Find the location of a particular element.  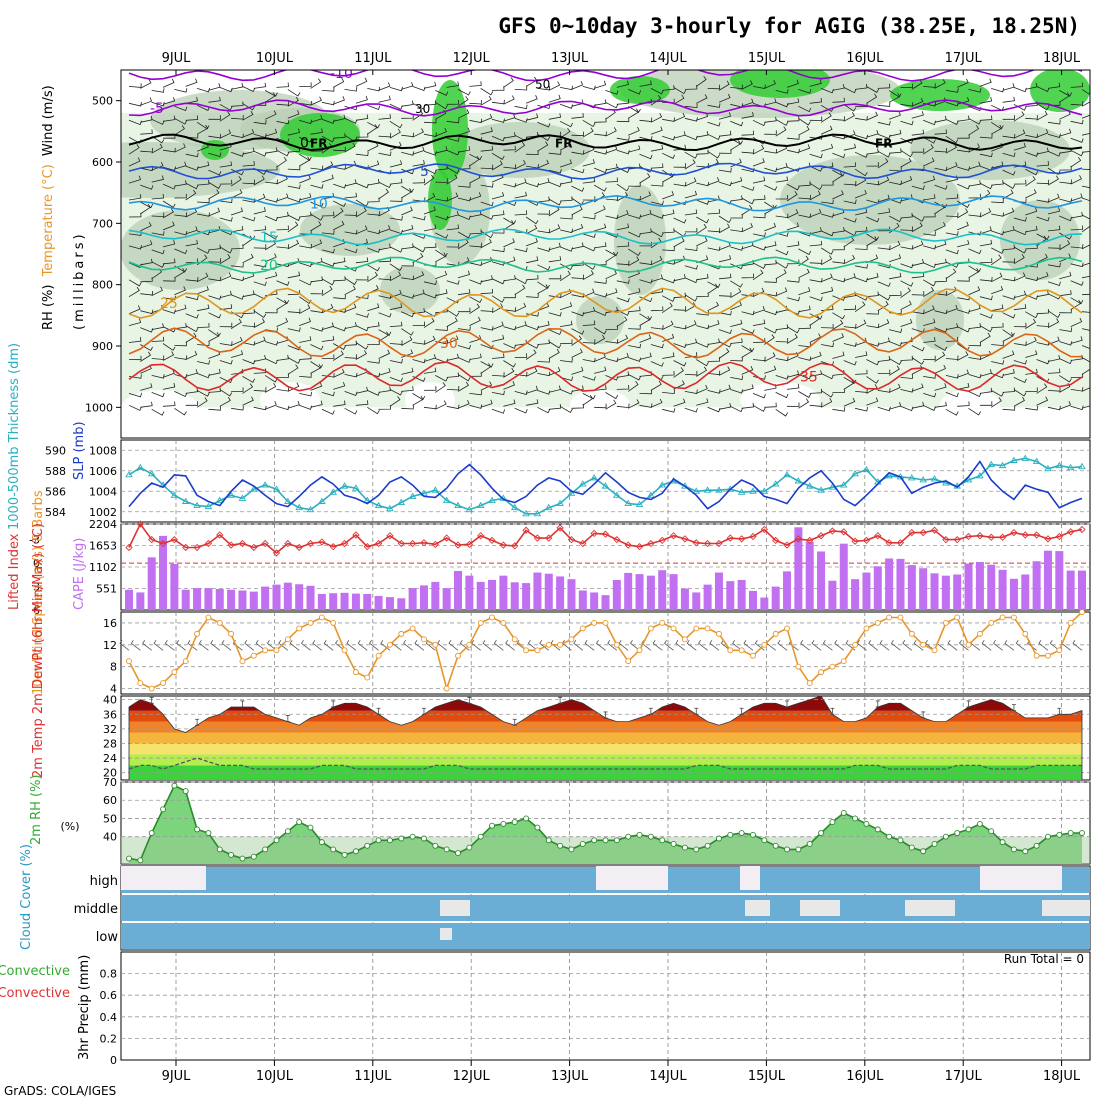

rh-dry-area is located at coordinates (430, 400).